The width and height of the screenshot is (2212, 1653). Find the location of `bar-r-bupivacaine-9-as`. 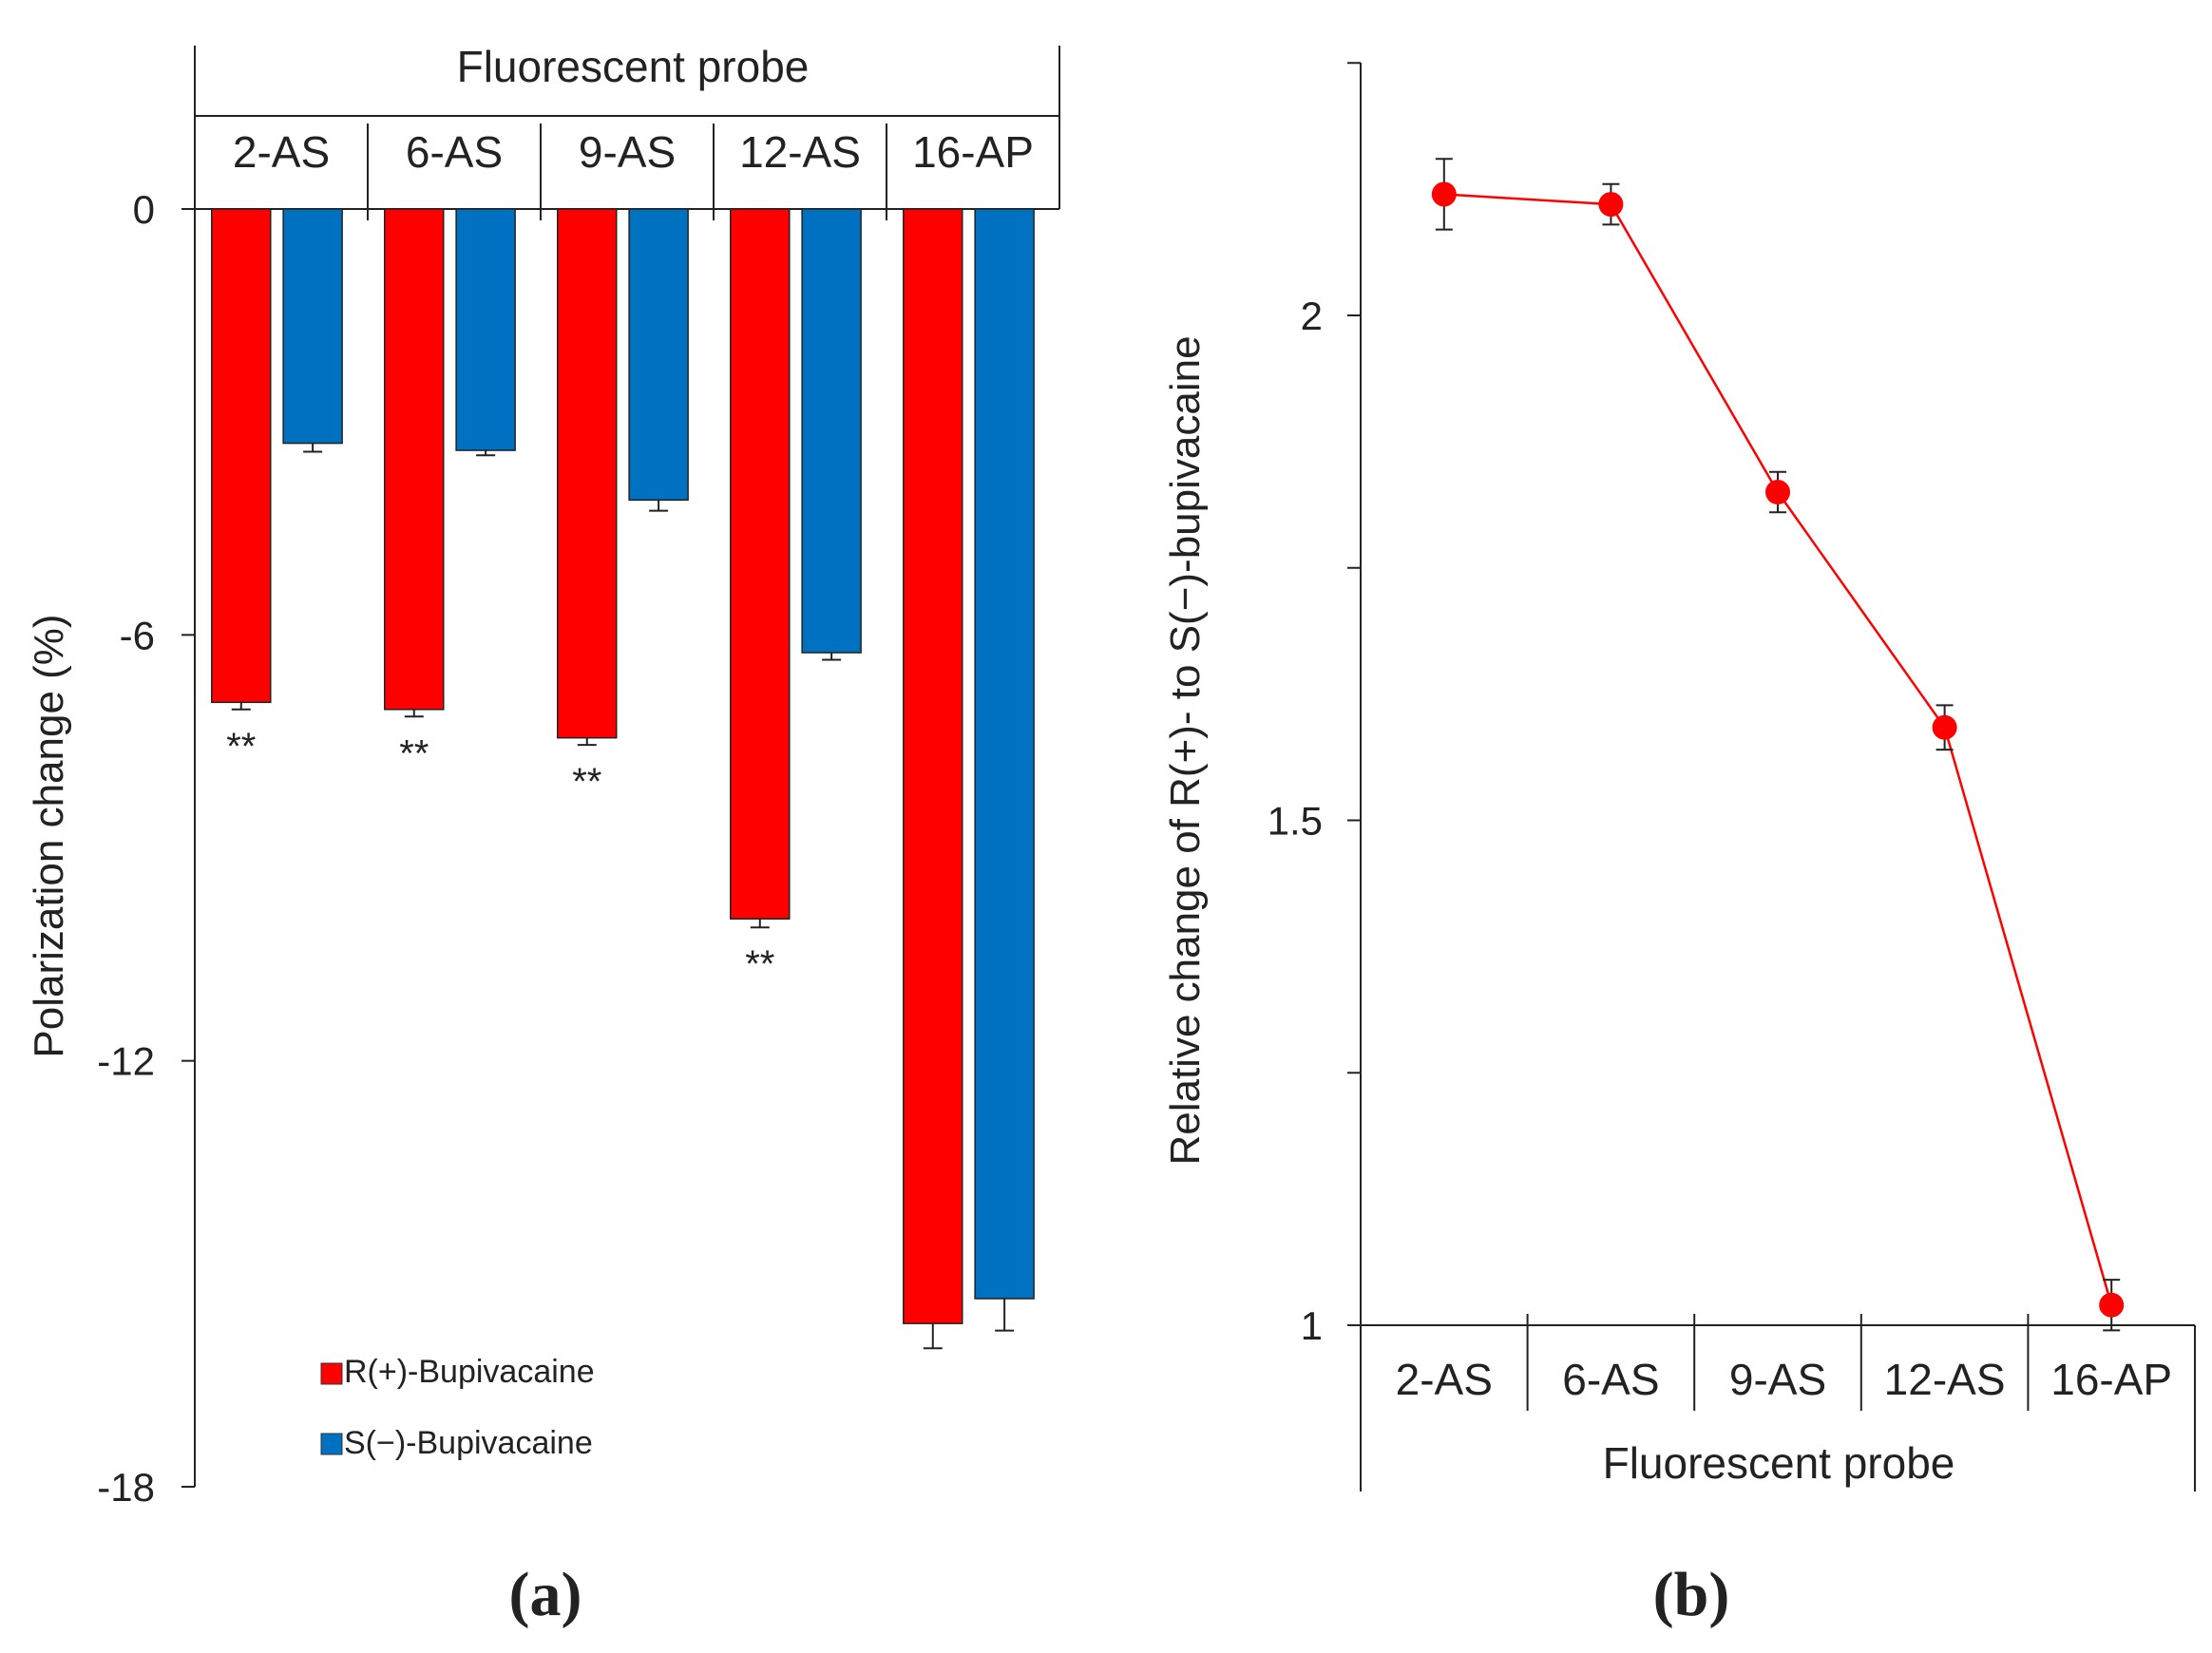

bar-r-bupivacaine-9-as is located at coordinates (587, 473).